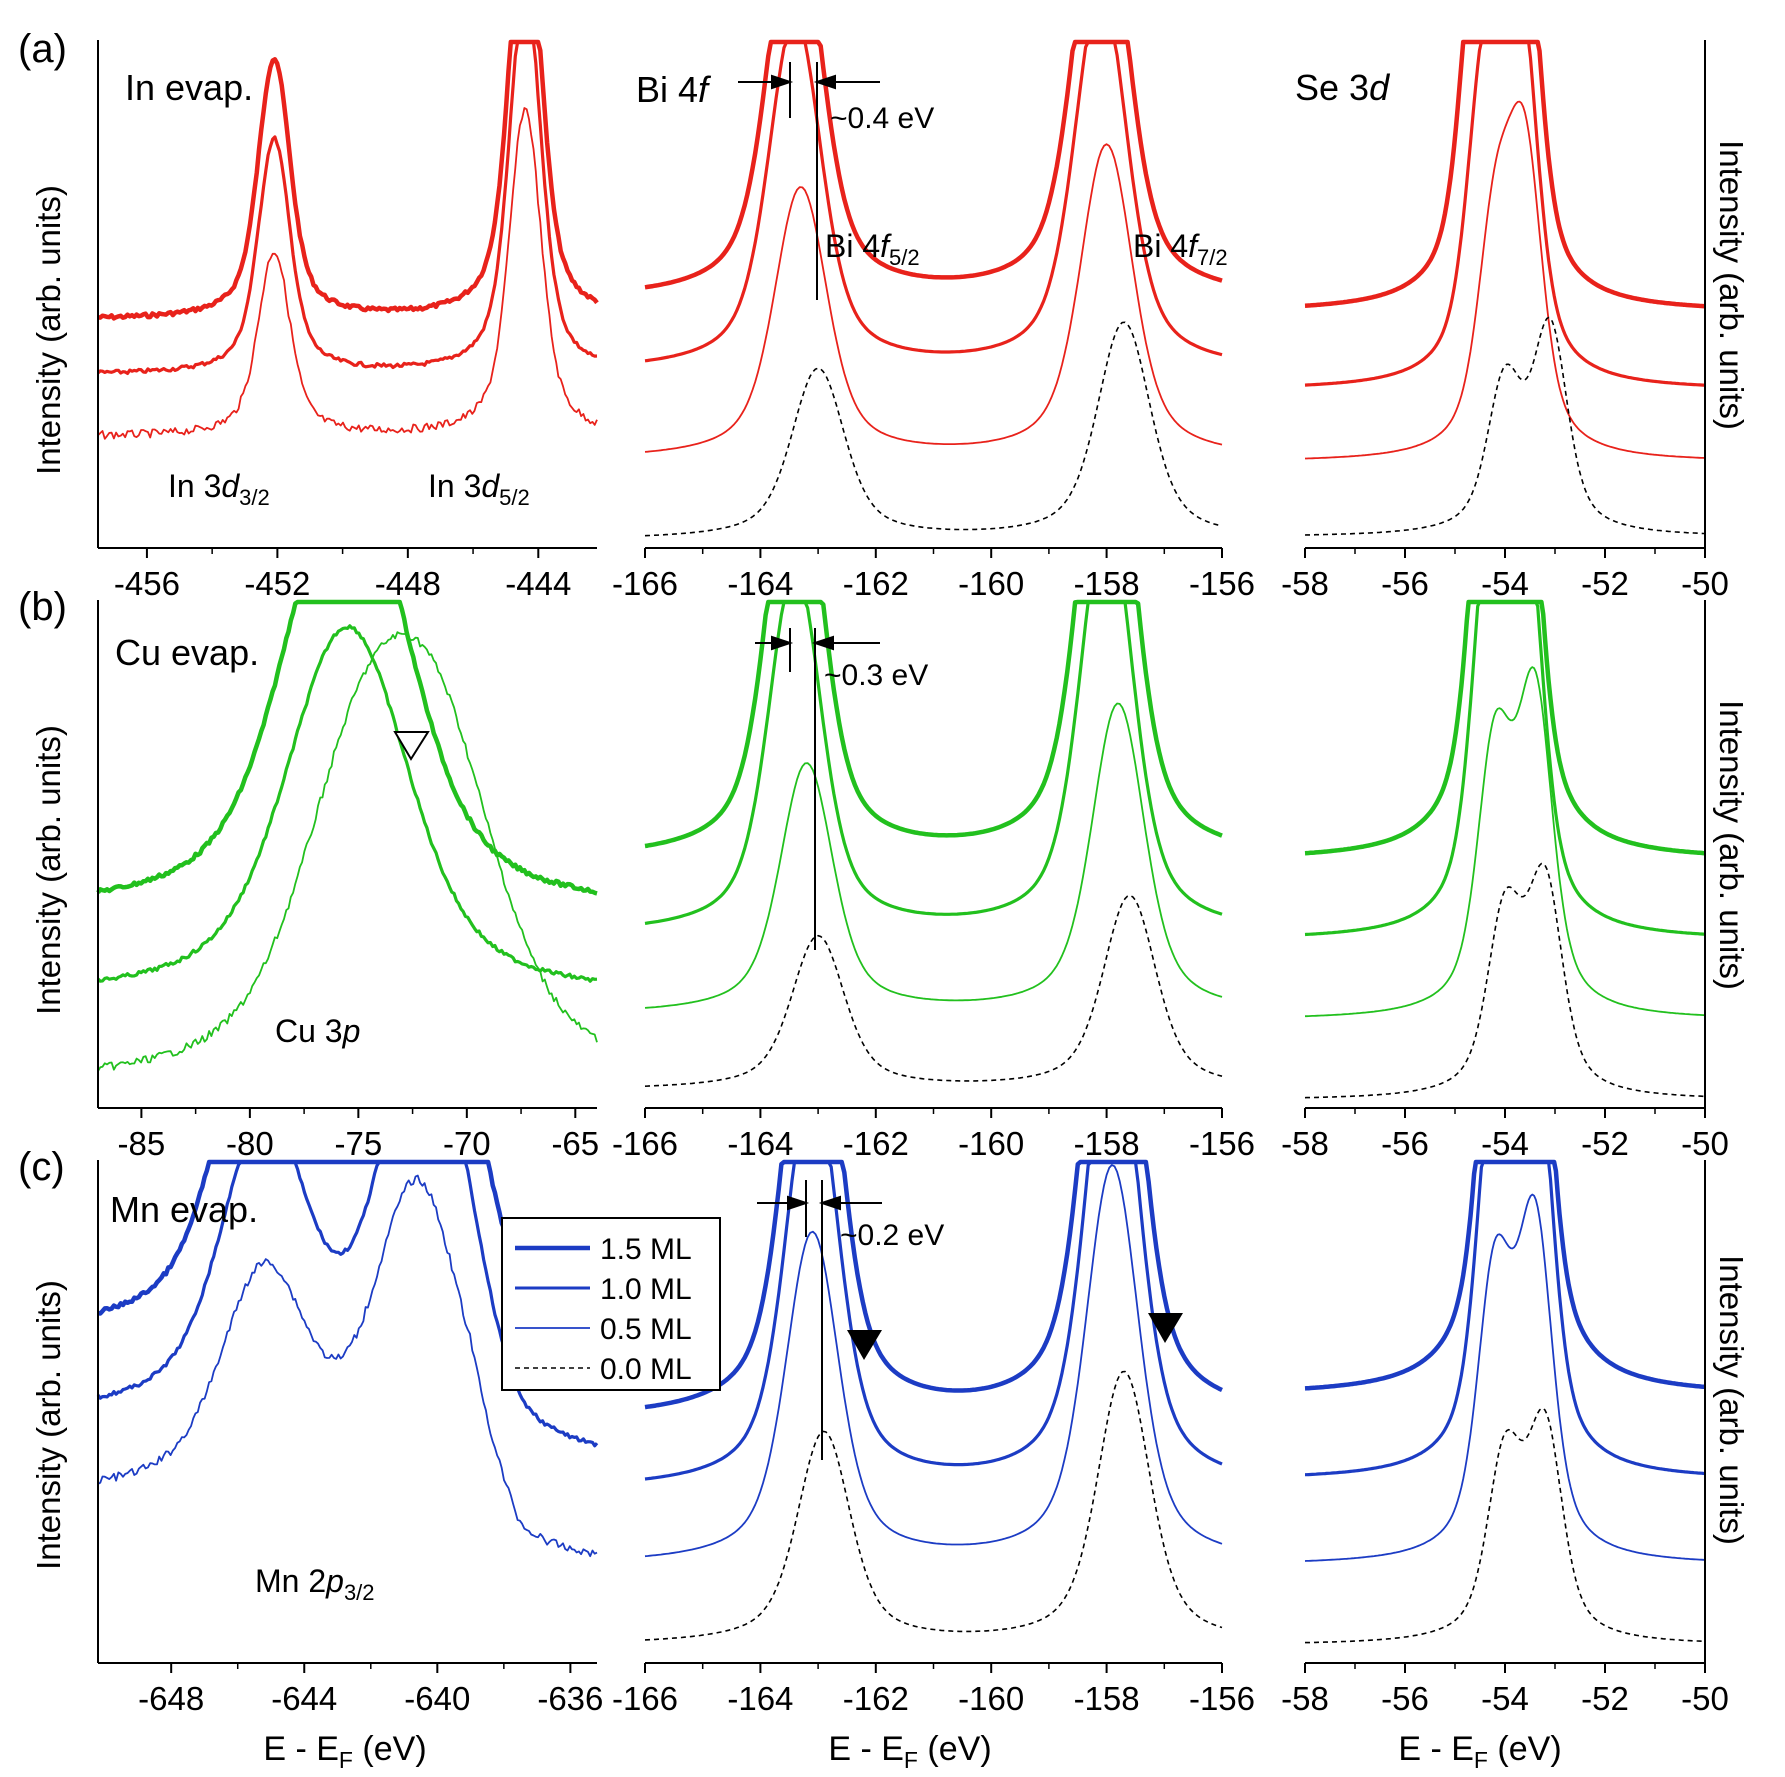 The width and height of the screenshot is (1785, 1777). Describe the element at coordinates (646, 1249) in the screenshot. I see `legend-label-1p5: 1.5 ML` at that location.